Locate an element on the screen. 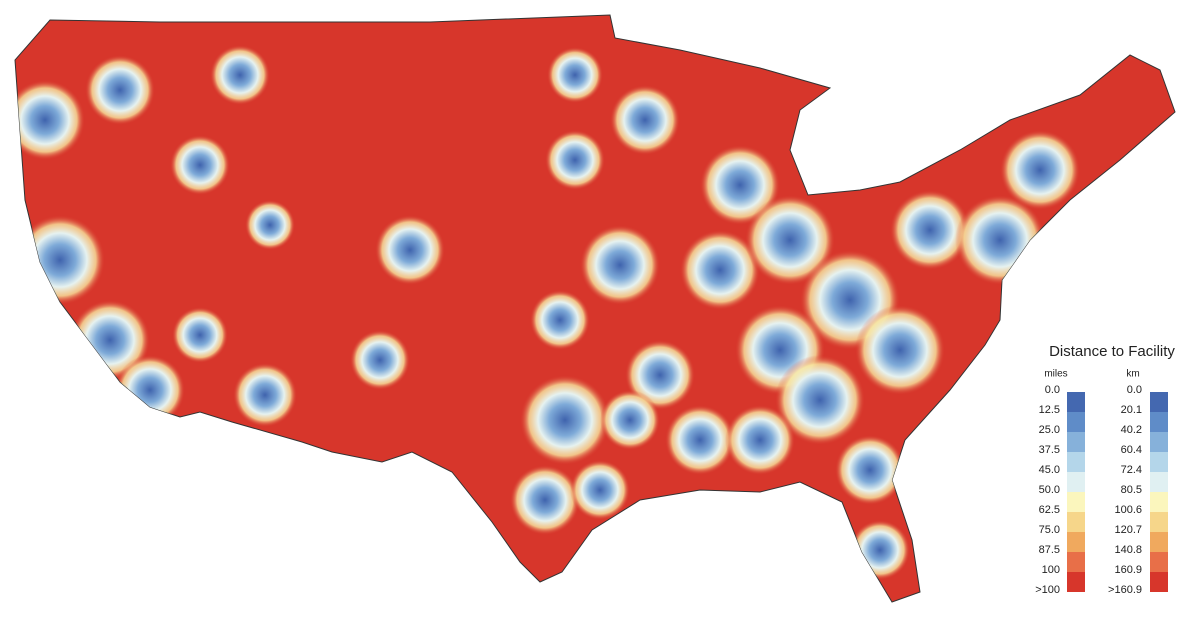  km-label: 72.4 is located at coordinates (1131, 470).